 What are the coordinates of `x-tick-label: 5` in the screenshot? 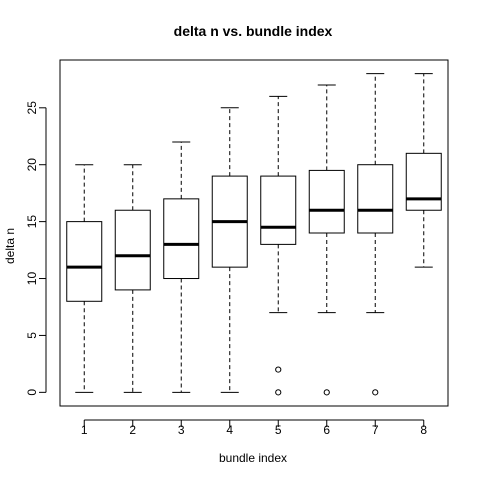 It's located at (278, 430).